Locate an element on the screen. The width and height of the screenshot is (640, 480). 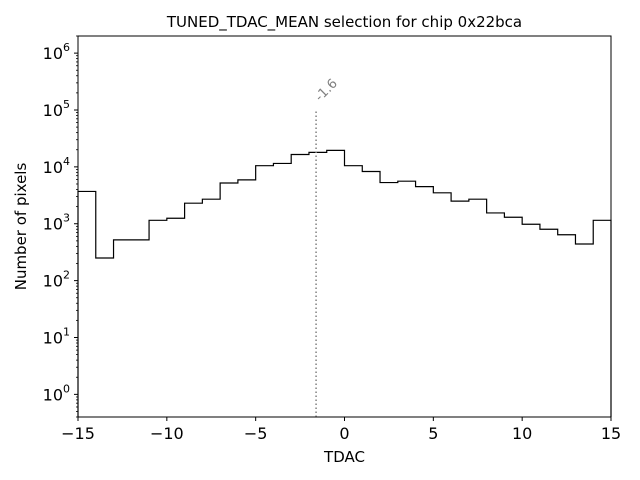
y-tick-label: 10³ is located at coordinates (56, 223).